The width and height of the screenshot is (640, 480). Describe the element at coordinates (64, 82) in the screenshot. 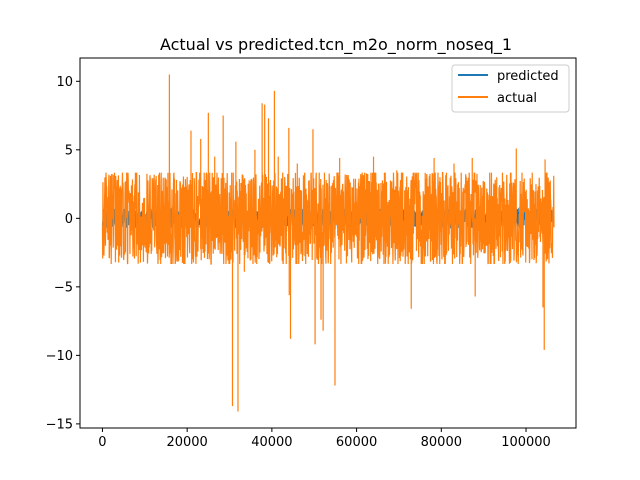

I see `y-tick-label: 10` at that location.